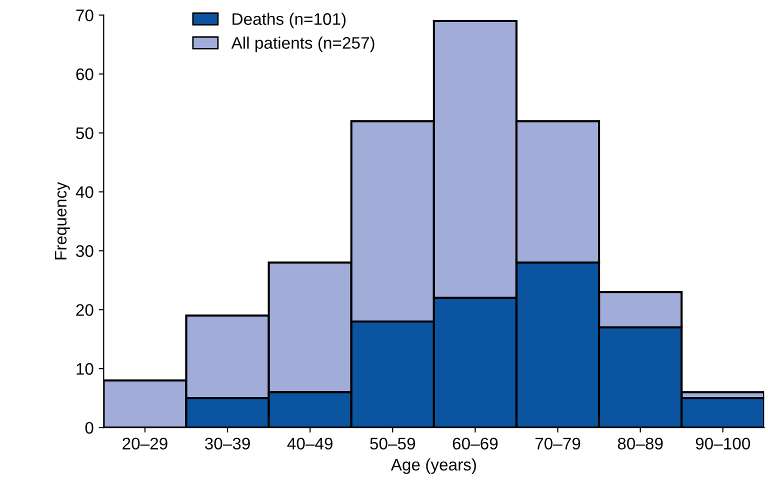  I want to click on y-tick-label: 0, so click(89, 428).